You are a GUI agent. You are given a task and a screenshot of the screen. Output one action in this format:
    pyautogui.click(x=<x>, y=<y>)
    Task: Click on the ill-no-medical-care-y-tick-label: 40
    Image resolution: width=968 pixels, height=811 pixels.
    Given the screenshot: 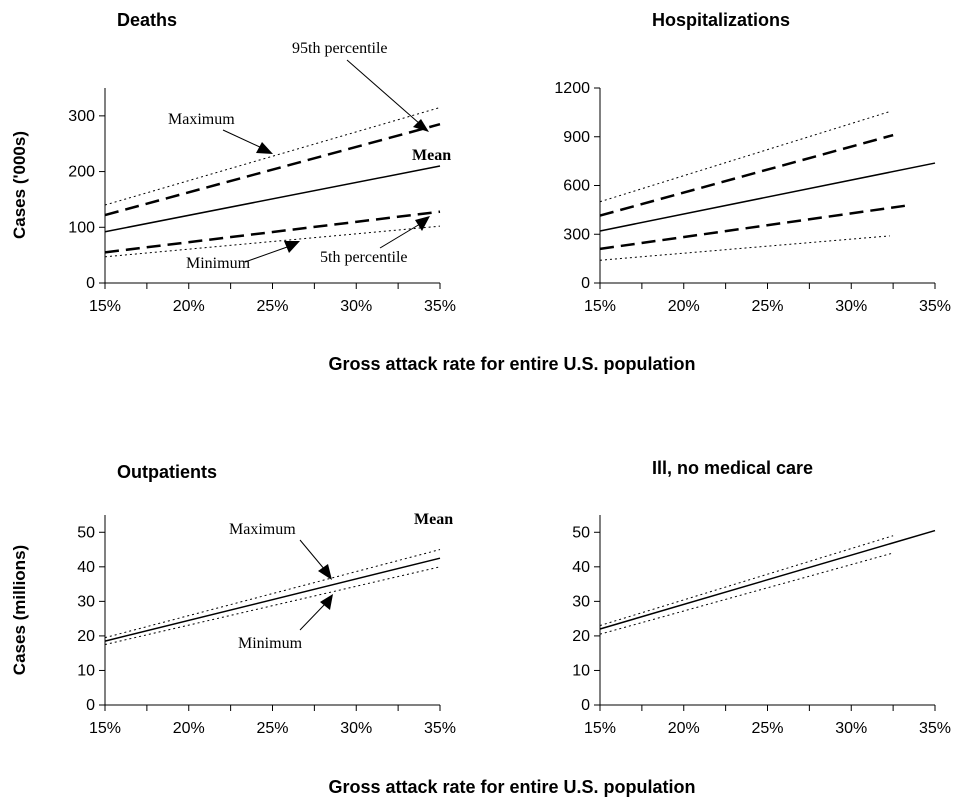 What is the action you would take?
    pyautogui.click(x=581, y=567)
    